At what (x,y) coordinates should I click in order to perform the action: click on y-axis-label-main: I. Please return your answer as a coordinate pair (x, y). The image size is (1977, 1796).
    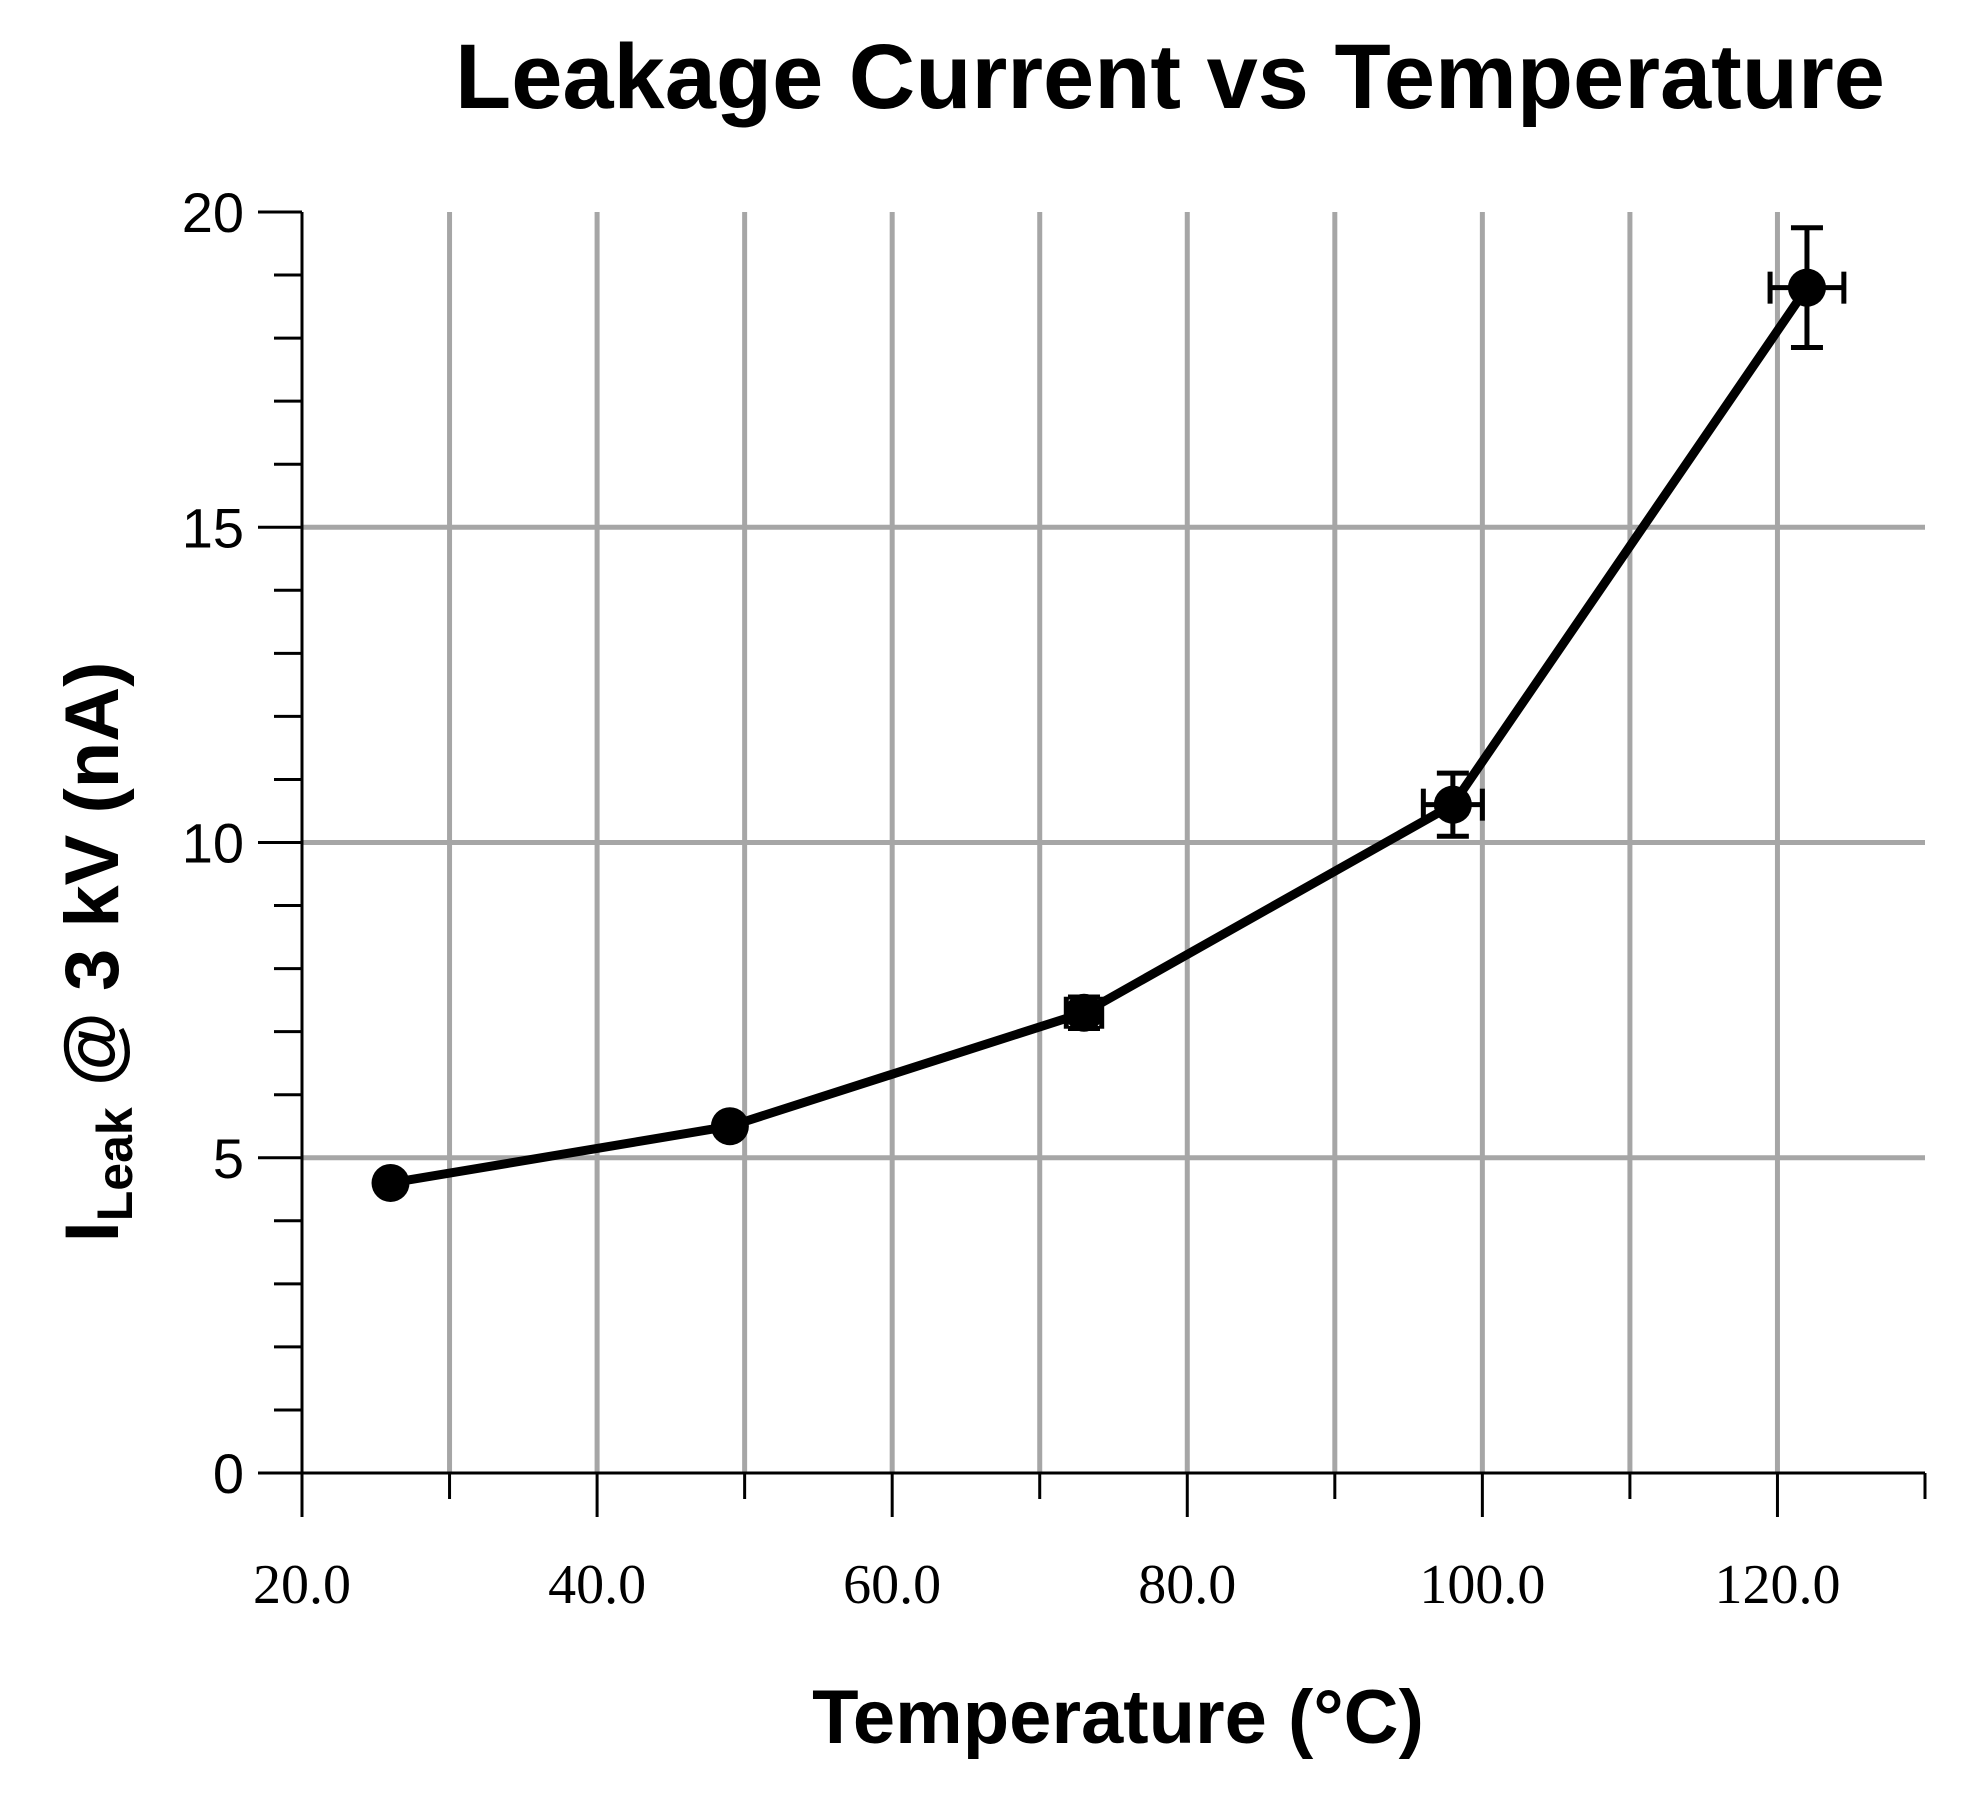
    Looking at the image, I should click on (92, 1231).